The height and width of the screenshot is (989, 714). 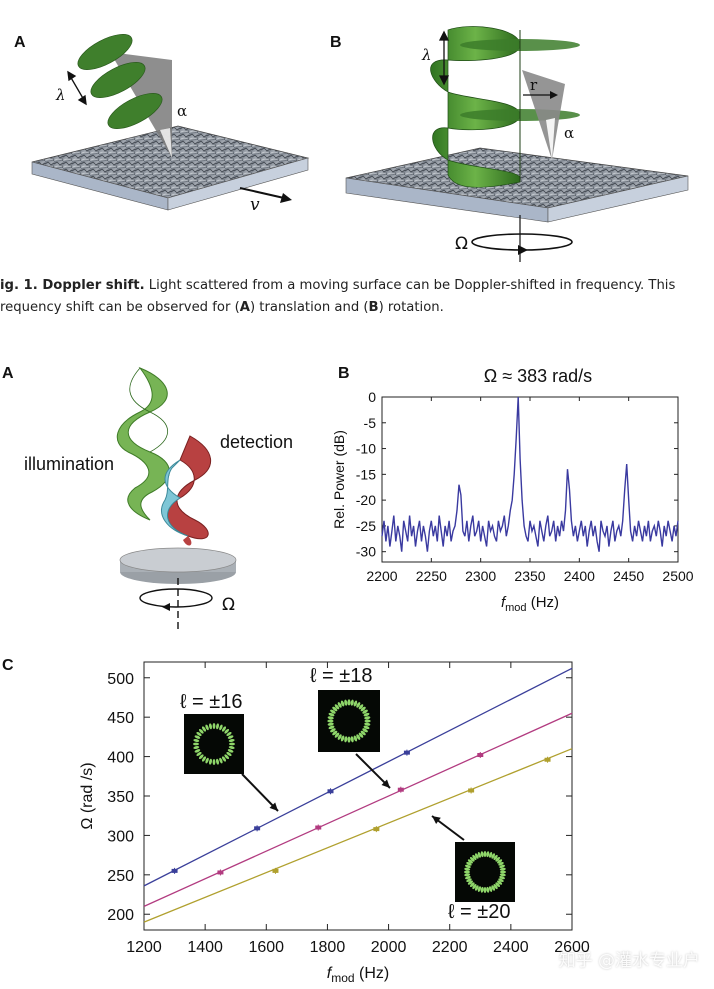 I want to click on fig1-b-r: r, so click(x=534, y=85).